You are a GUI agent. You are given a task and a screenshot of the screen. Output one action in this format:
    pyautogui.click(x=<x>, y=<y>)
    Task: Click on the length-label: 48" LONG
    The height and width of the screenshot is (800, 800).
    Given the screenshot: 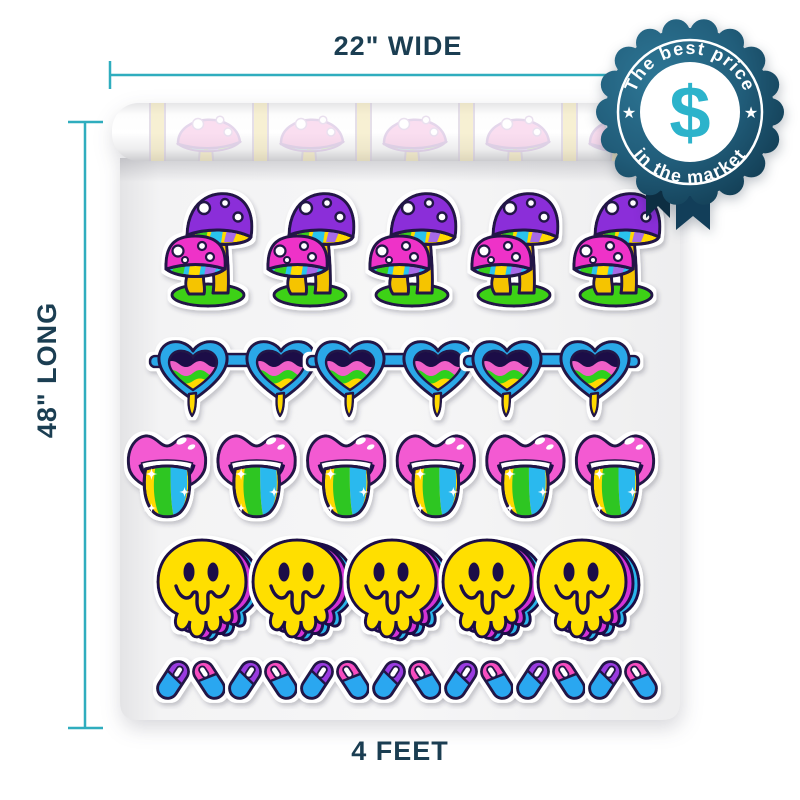 What is the action you would take?
    pyautogui.click(x=47, y=370)
    